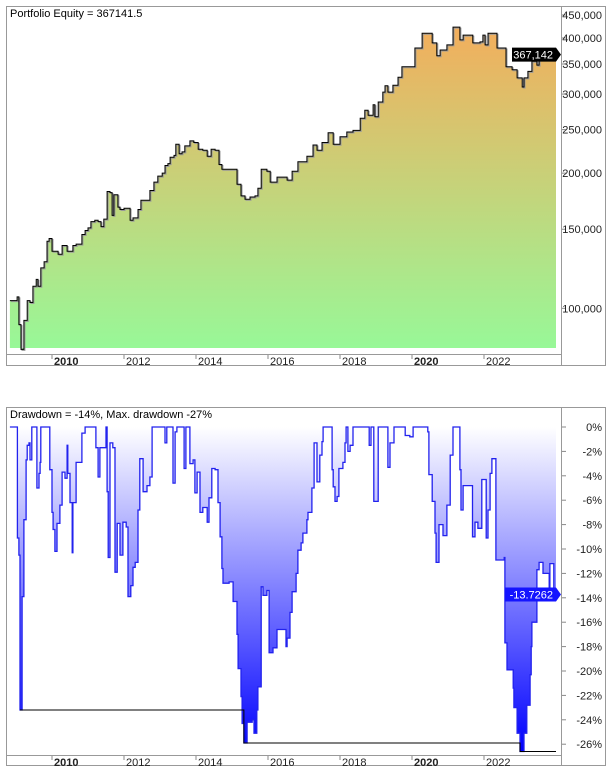  I want to click on equity-badge-arrow, so click(536, 54).